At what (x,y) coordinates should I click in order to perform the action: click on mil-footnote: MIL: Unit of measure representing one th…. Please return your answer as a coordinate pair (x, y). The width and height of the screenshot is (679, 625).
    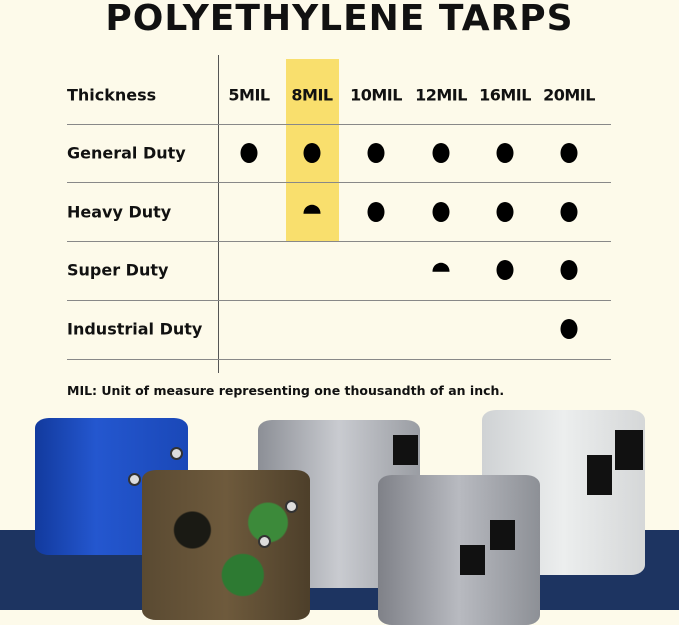
    Looking at the image, I should click on (286, 390).